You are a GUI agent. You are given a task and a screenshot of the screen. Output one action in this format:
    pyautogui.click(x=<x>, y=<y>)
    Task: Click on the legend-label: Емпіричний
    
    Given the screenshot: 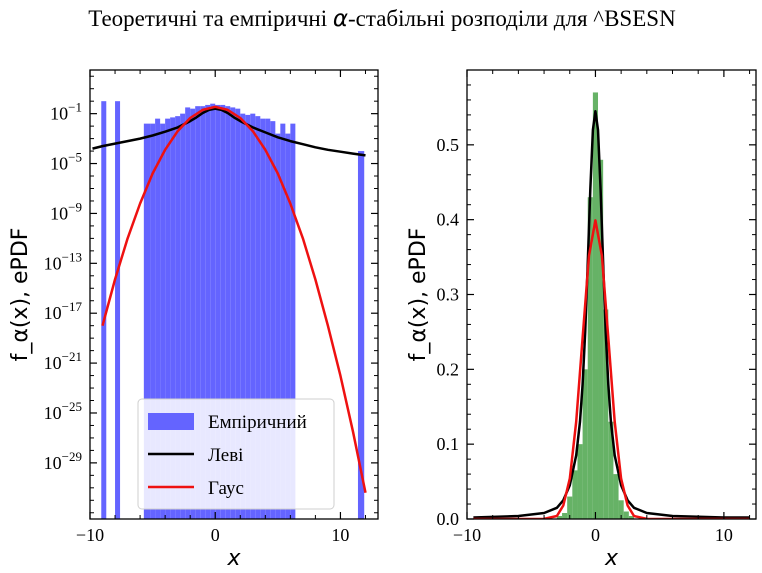 What is the action you would take?
    pyautogui.click(x=257, y=422)
    